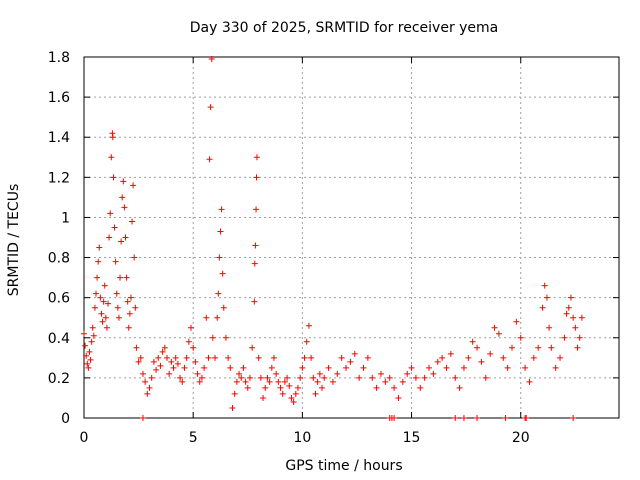 This screenshot has width=640, height=480. Describe the element at coordinates (65, 218) in the screenshot. I see `y-tick-label: 1` at that location.